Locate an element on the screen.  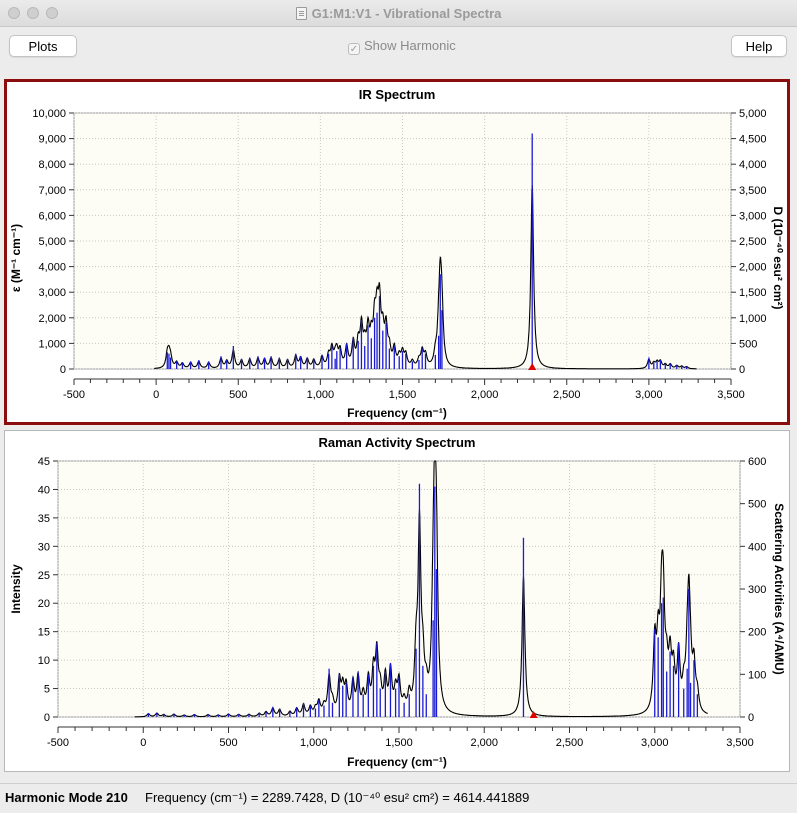
ir-x-tick-label: 3,000 is located at coordinates (649, 395).